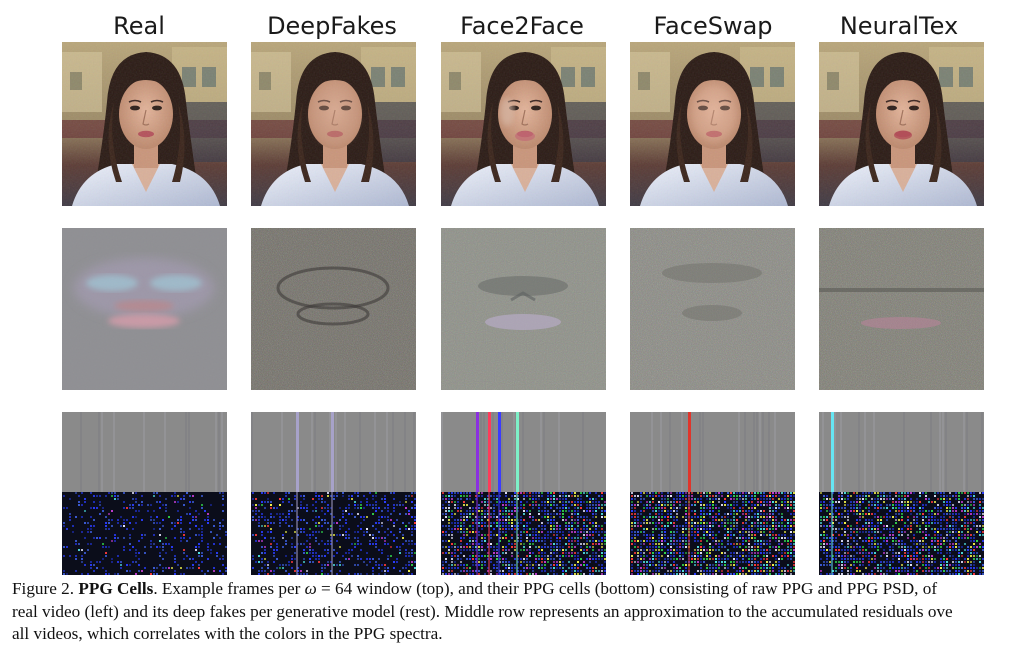 The height and width of the screenshot is (655, 1023). I want to click on ppg-cell-faceswap, so click(712, 493).